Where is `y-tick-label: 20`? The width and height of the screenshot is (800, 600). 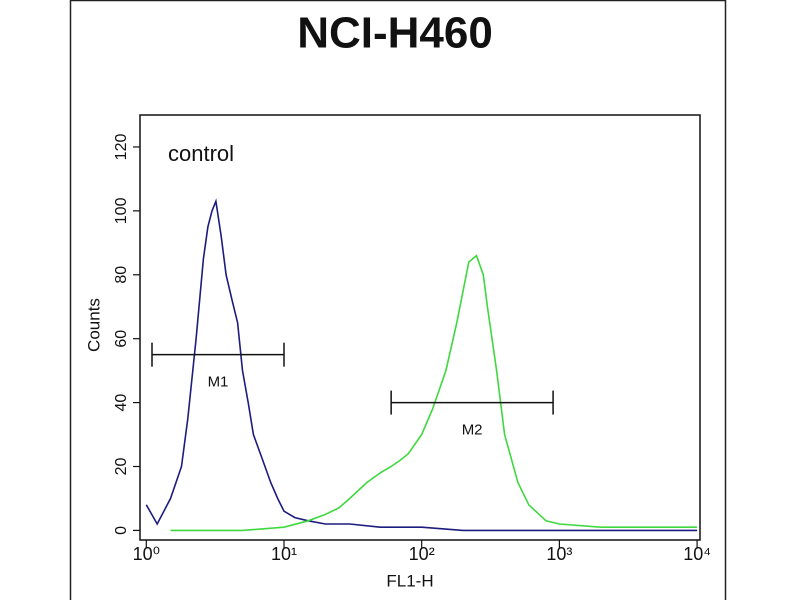 y-tick-label: 20 is located at coordinates (121, 467).